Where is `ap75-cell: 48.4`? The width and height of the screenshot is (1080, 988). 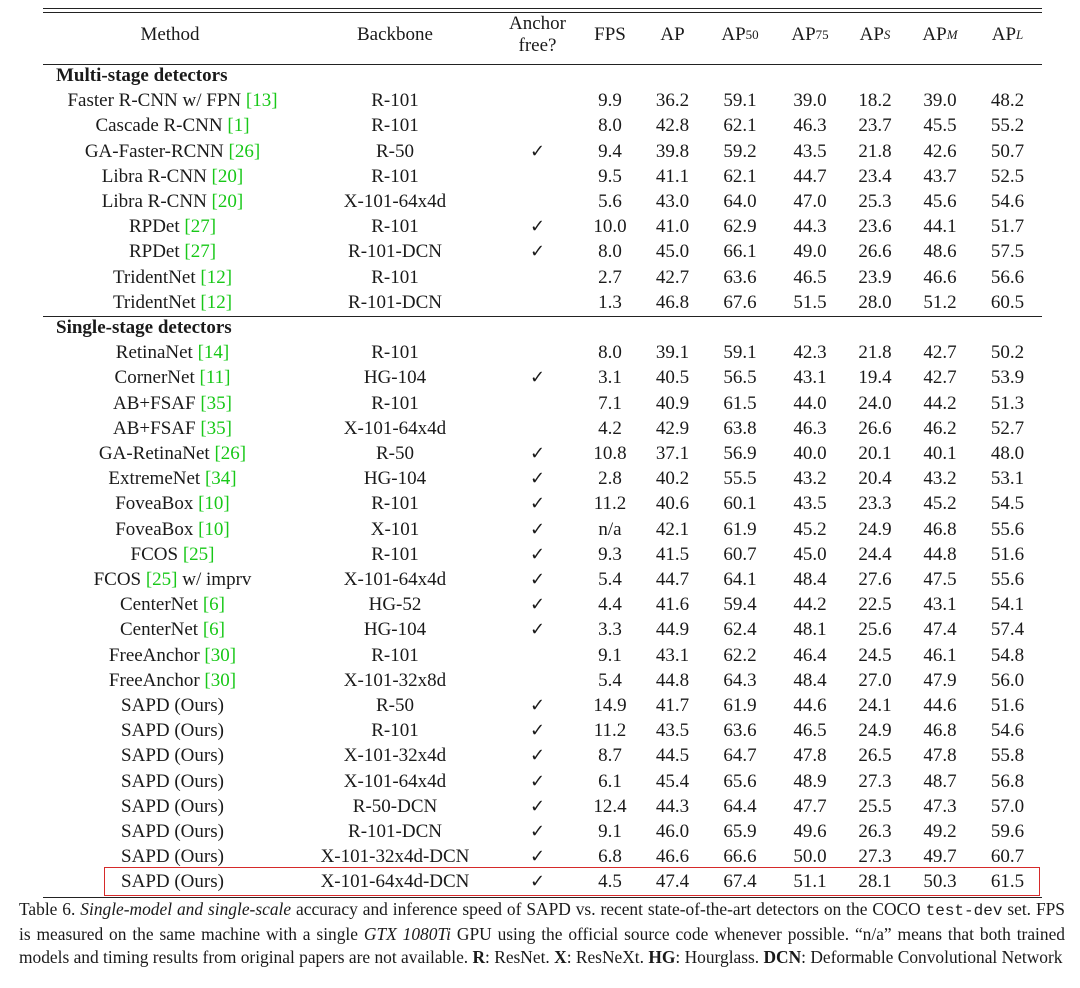
ap75-cell: 48.4 is located at coordinates (810, 579).